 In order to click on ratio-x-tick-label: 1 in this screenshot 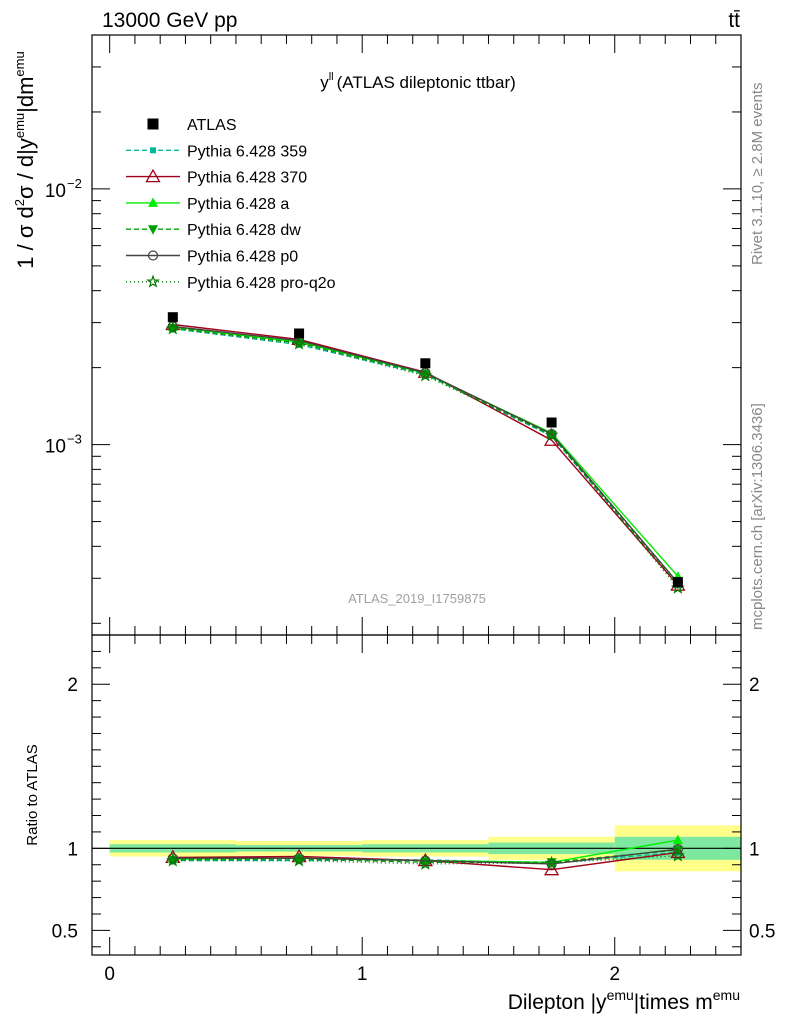, I will do `click(362, 974)`.